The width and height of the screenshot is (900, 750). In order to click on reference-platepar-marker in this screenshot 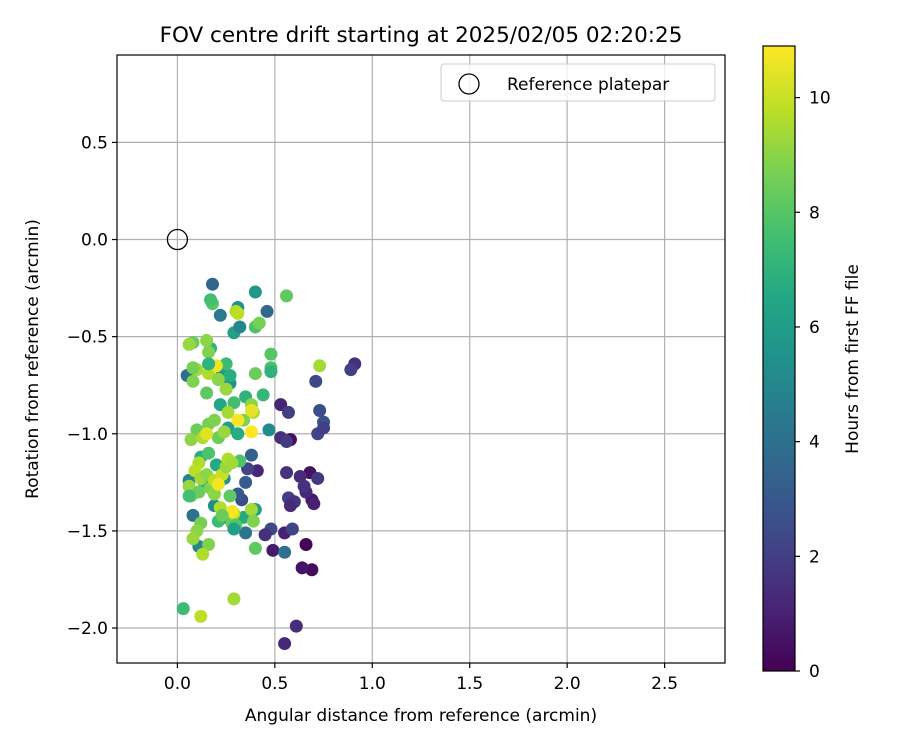, I will do `click(177, 239)`.